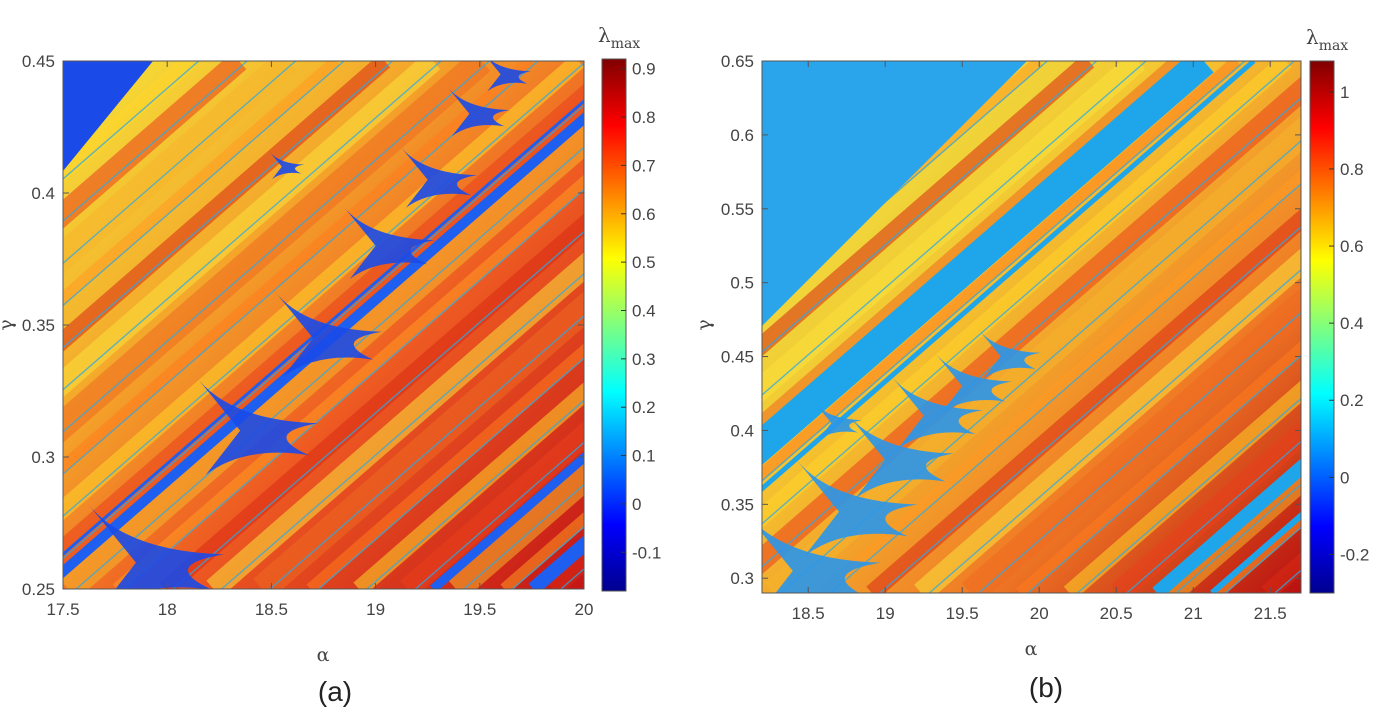  What do you see at coordinates (742, 578) in the screenshot?
I see `y-tick-label: 0.3` at bounding box center [742, 578].